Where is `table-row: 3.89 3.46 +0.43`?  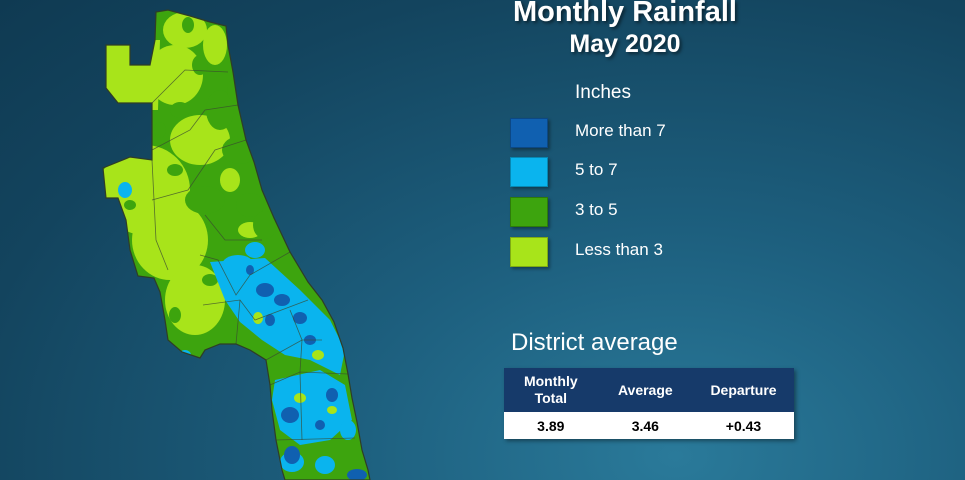
table-row: 3.89 3.46 +0.43 is located at coordinates (649, 425).